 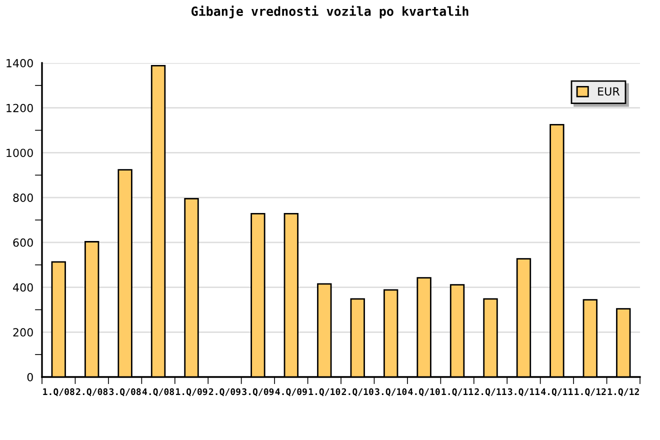 What do you see at coordinates (224, 392) in the screenshot?
I see `x-tick-label: 2.Q/09` at bounding box center [224, 392].